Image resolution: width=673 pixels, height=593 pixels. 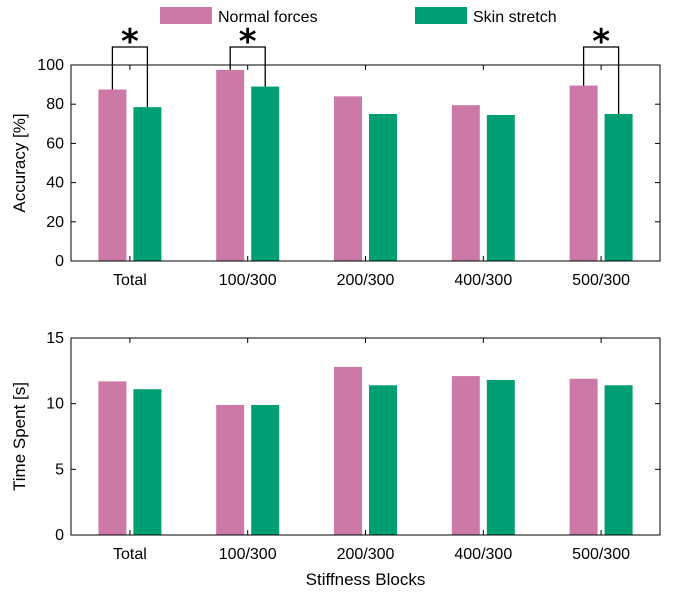 What do you see at coordinates (130, 42) in the screenshot?
I see `significance-marker-total: *` at bounding box center [130, 42].